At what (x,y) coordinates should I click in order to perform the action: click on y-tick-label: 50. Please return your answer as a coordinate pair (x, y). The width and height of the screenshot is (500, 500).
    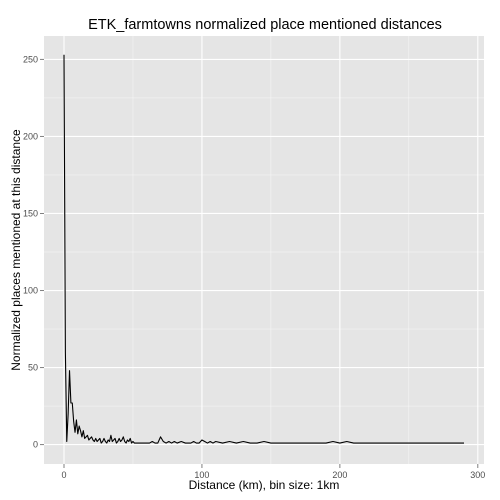
    Looking at the image, I should click on (33, 368).